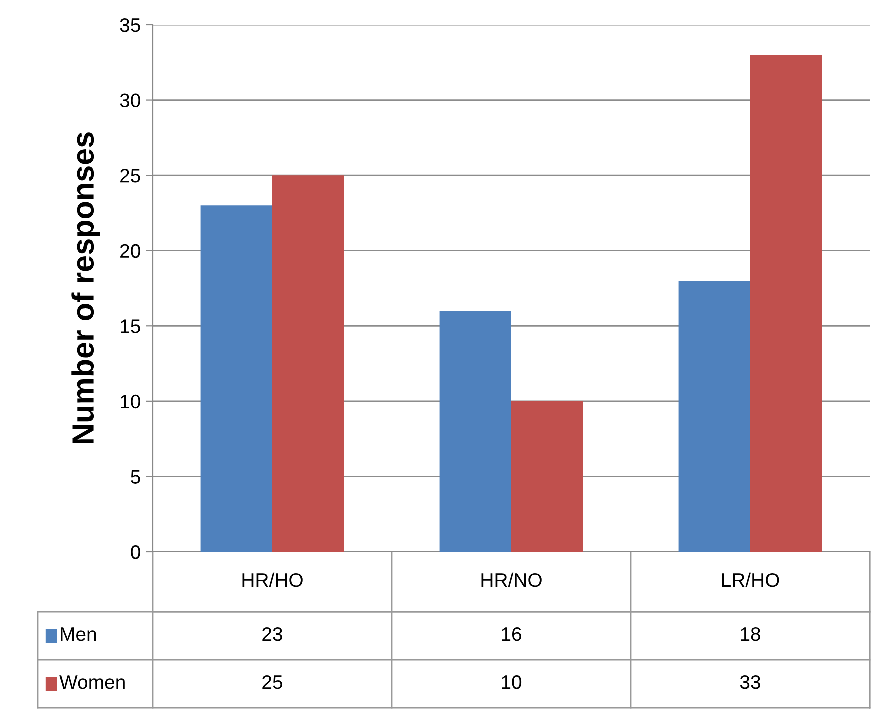 Image resolution: width=875 pixels, height=714 pixels. What do you see at coordinates (750, 634) in the screenshot?
I see `data-label: 18` at bounding box center [750, 634].